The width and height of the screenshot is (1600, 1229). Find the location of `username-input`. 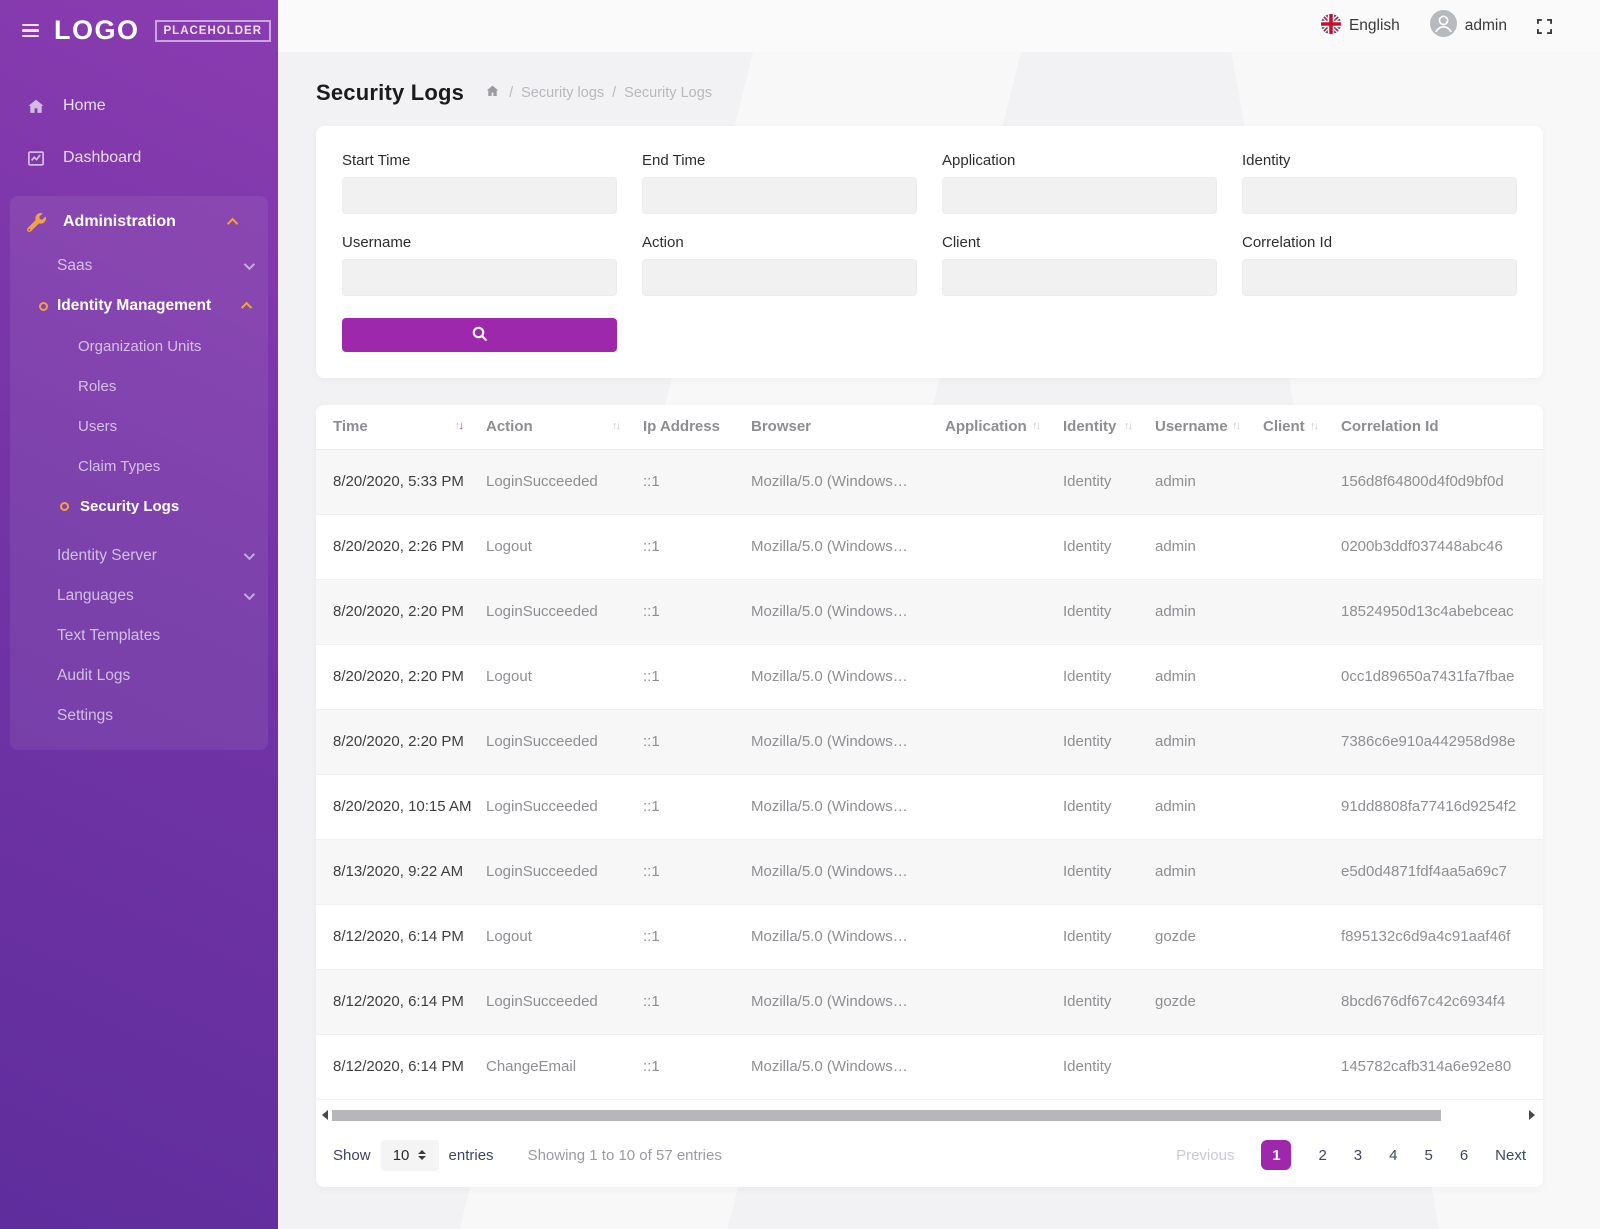

username-input is located at coordinates (479, 277).